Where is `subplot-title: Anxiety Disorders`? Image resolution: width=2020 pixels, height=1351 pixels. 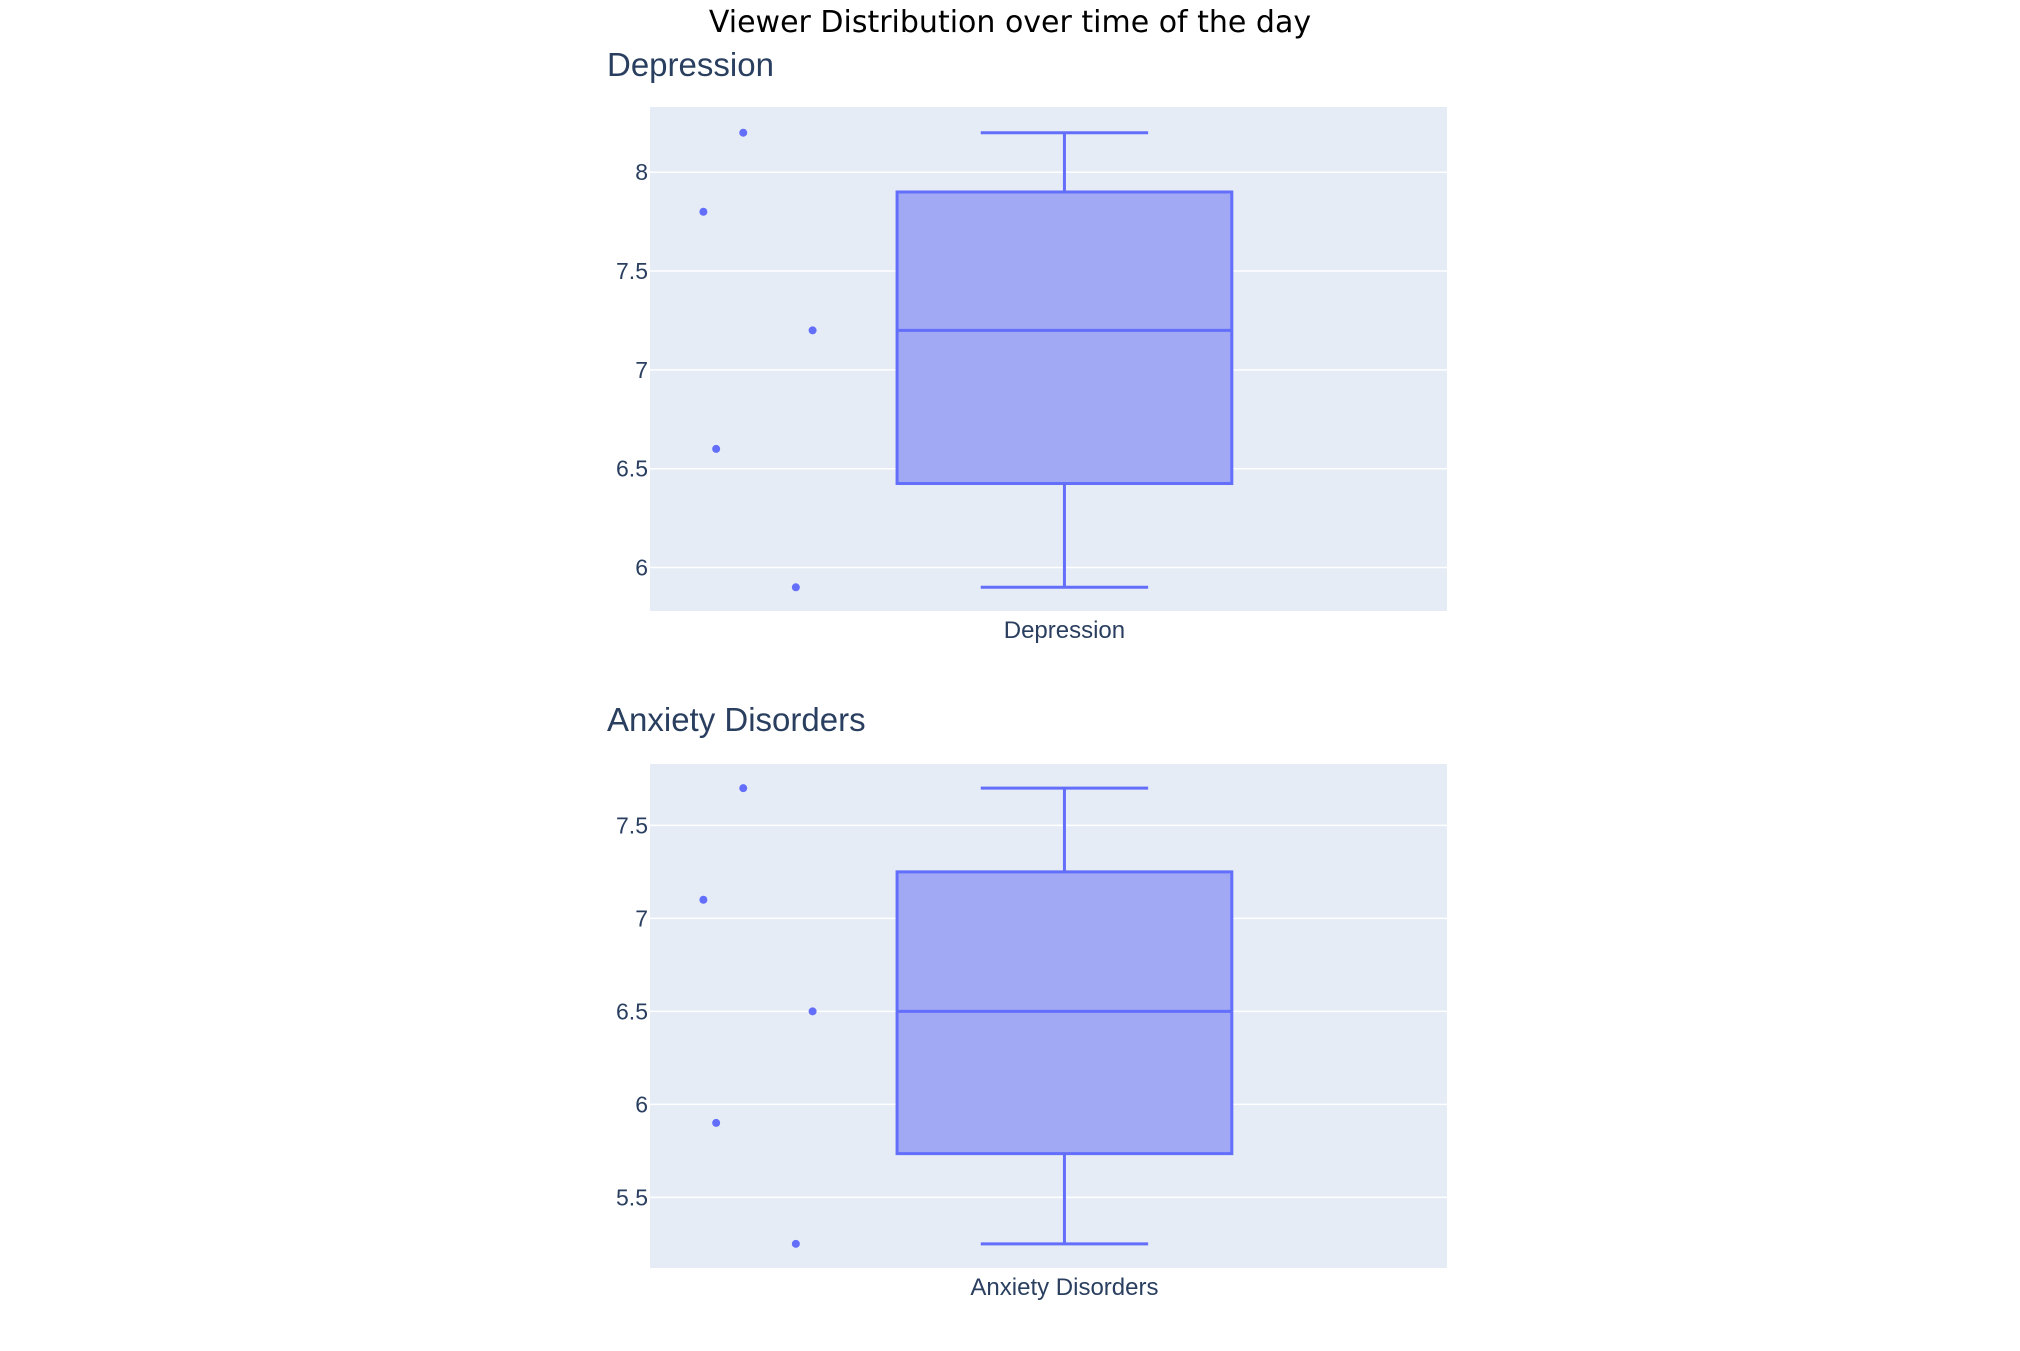 subplot-title: Anxiety Disorders is located at coordinates (736, 719).